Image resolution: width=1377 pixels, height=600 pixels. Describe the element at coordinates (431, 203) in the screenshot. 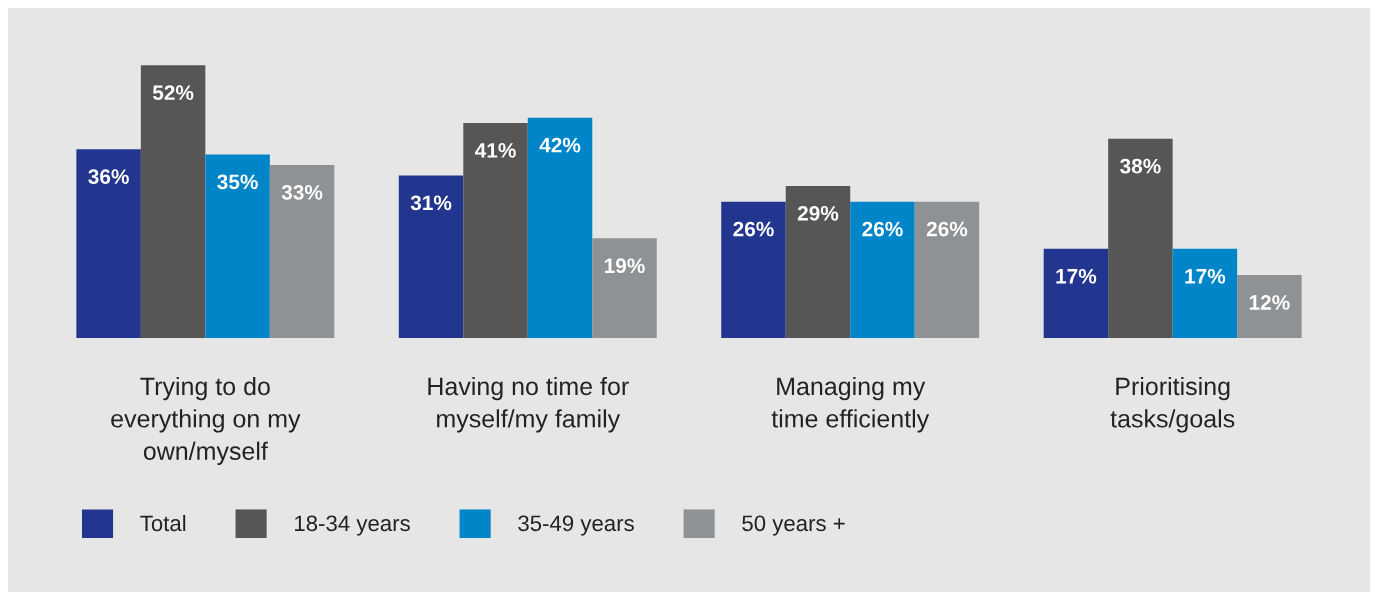

I see `data-label: 31%` at that location.